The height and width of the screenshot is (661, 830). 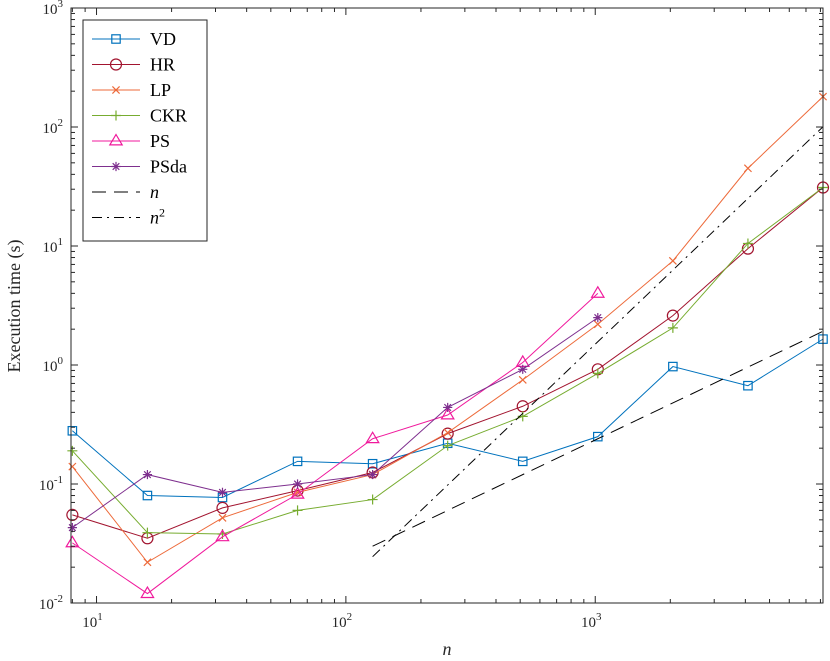 I want to click on legend-item-n: n2, so click(x=128, y=217).